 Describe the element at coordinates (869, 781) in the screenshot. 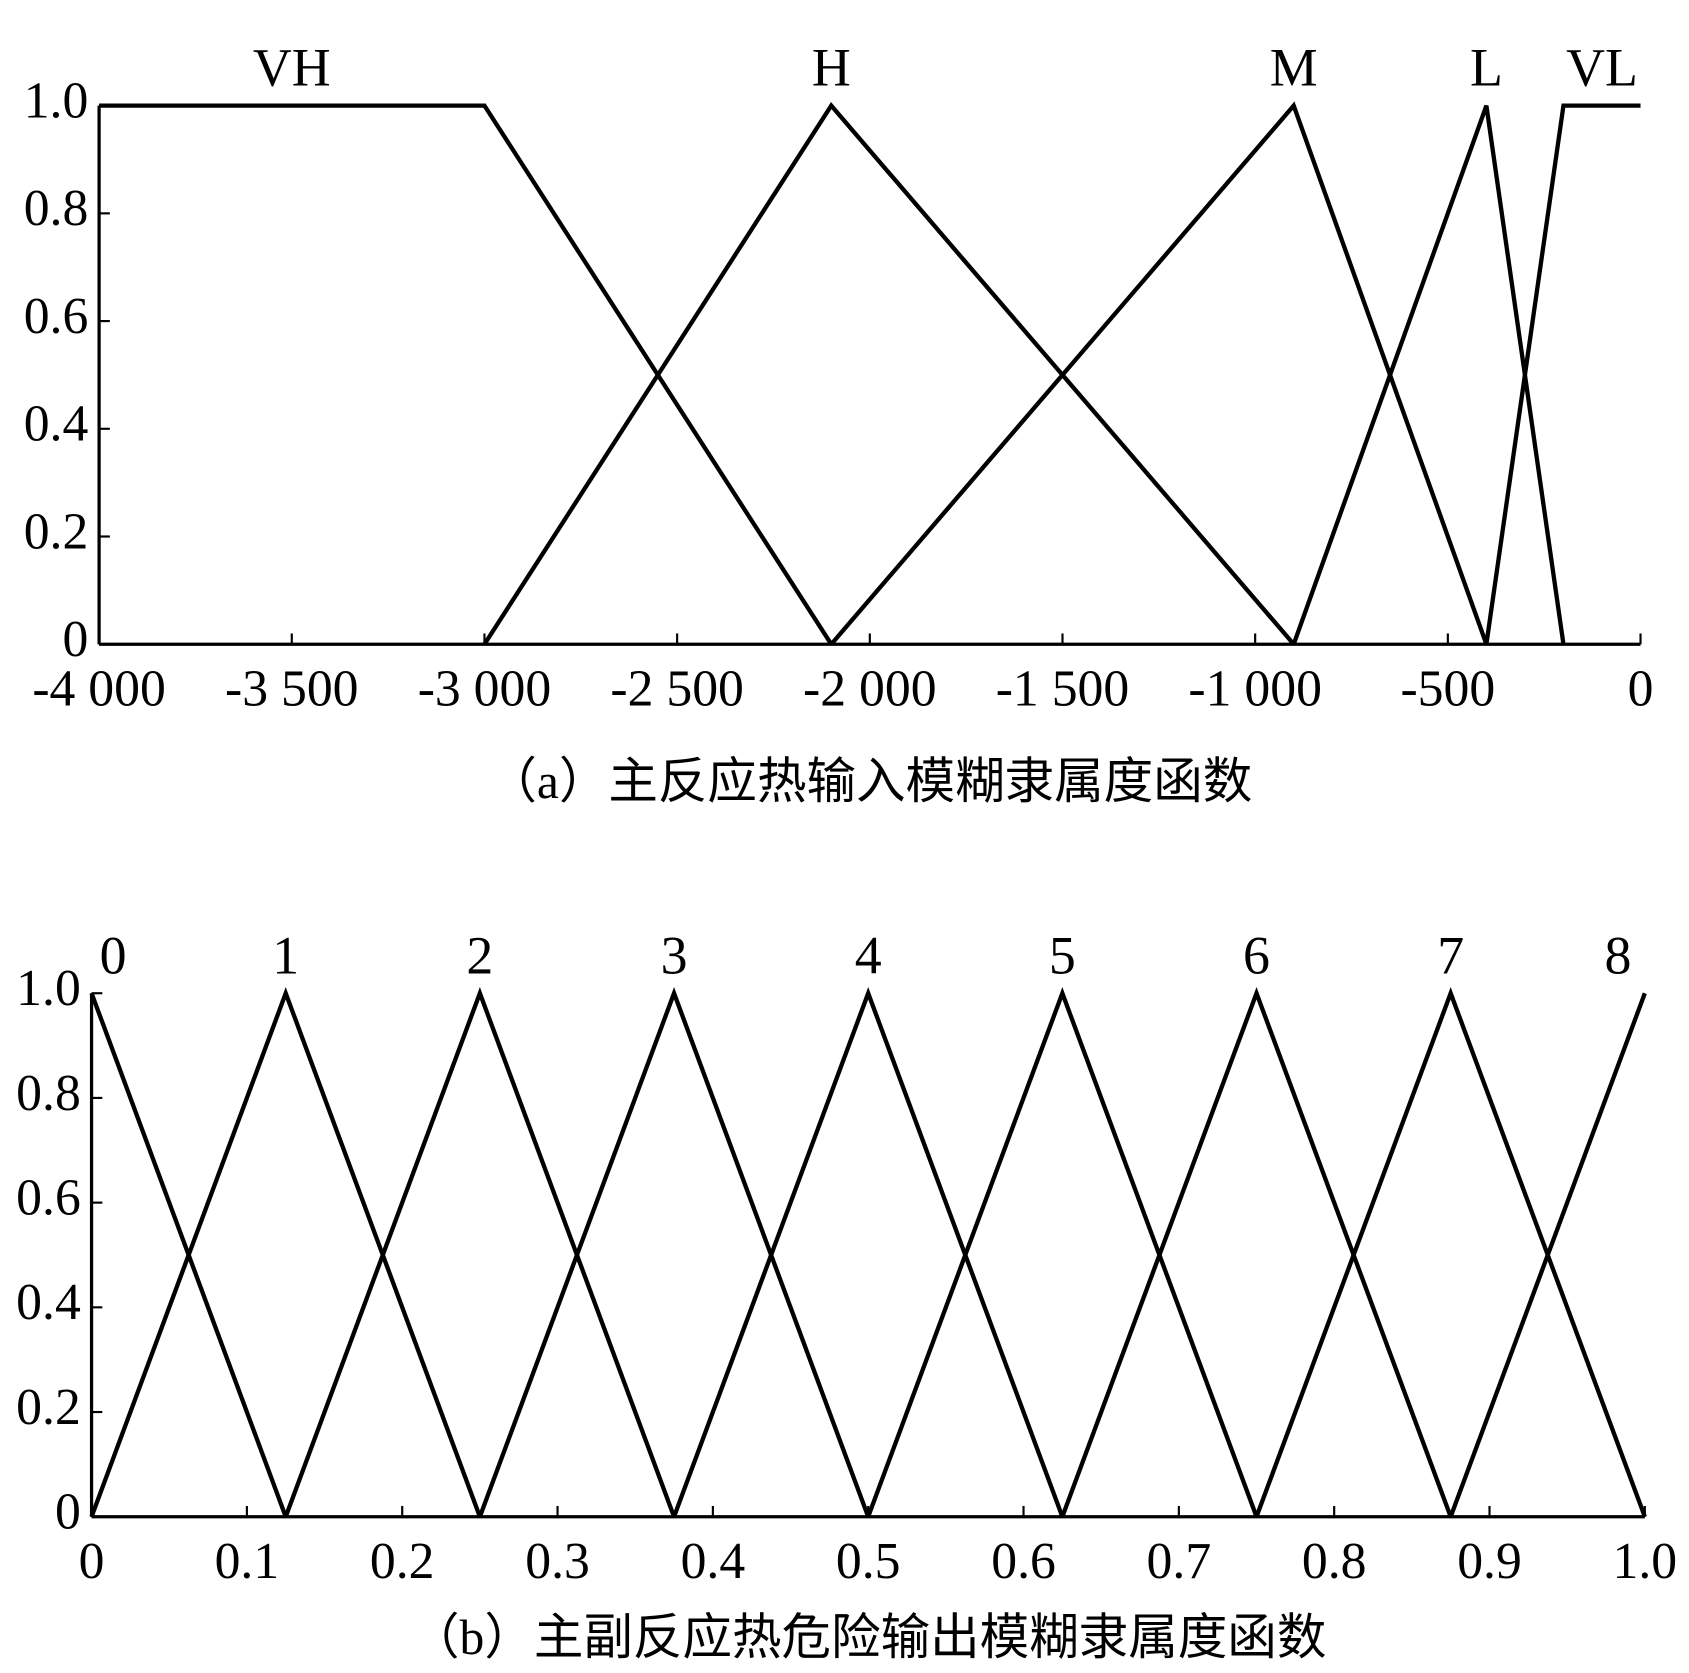

I see `chart-caption: （a）主反应热输入模糊隶属度函数` at that location.